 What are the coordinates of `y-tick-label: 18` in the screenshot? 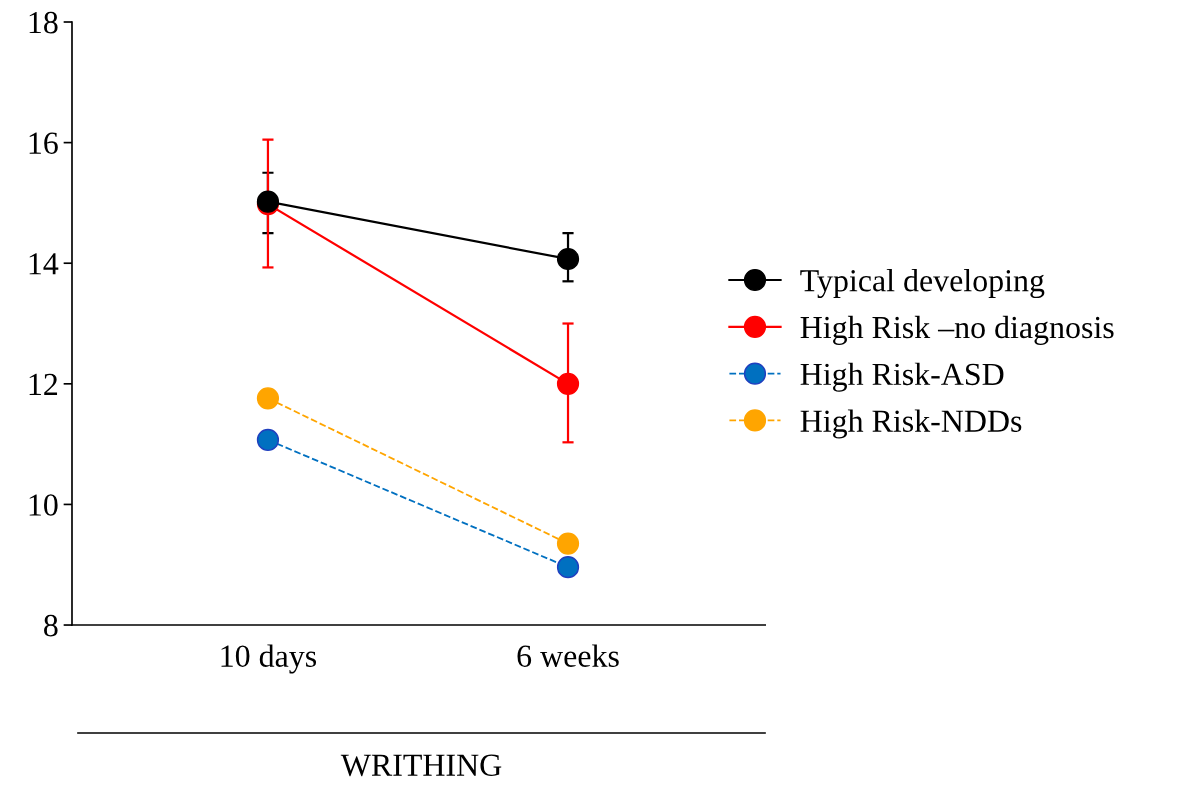 It's located at (43, 22).